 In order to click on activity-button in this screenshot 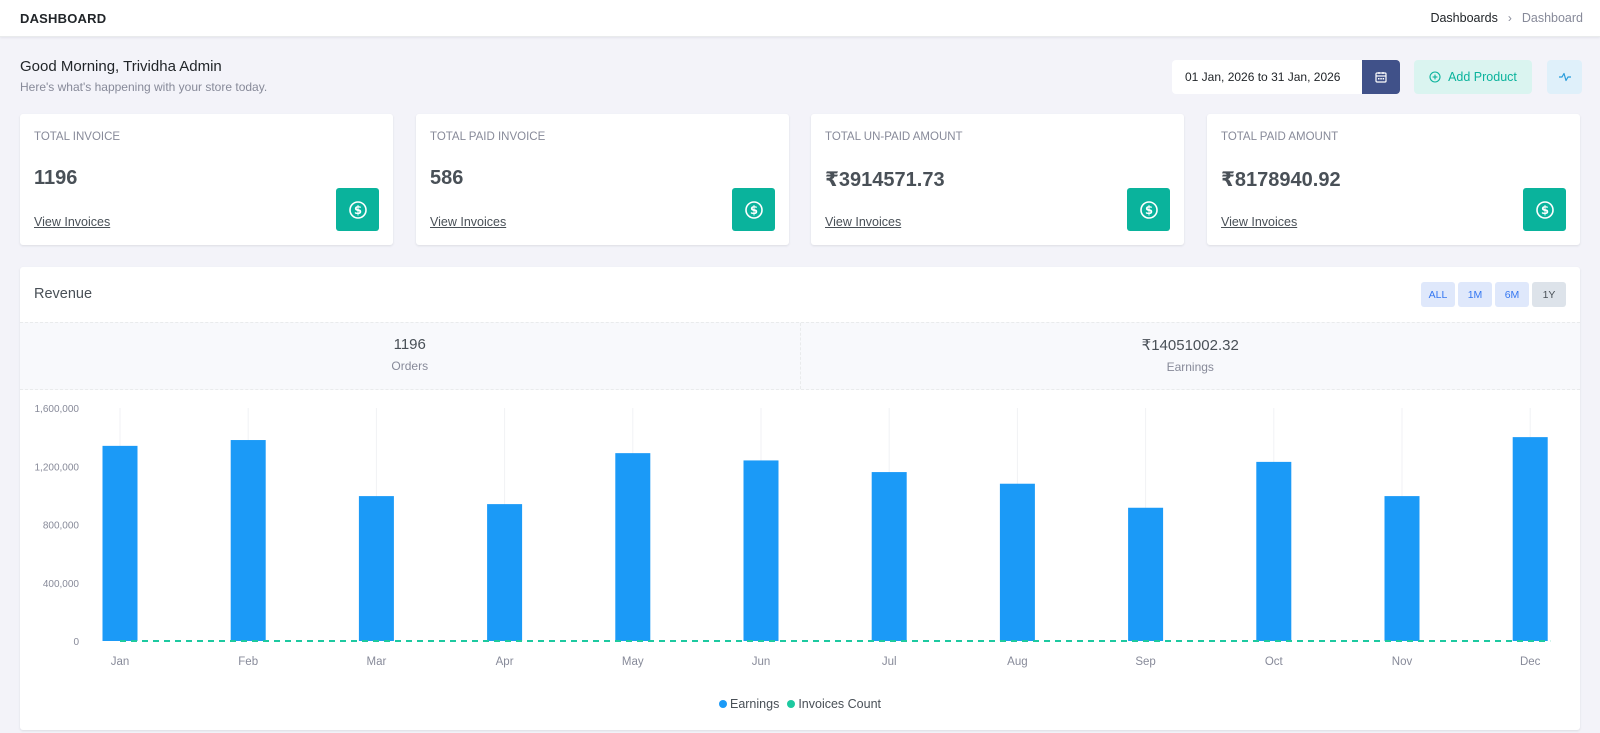, I will do `click(1564, 77)`.